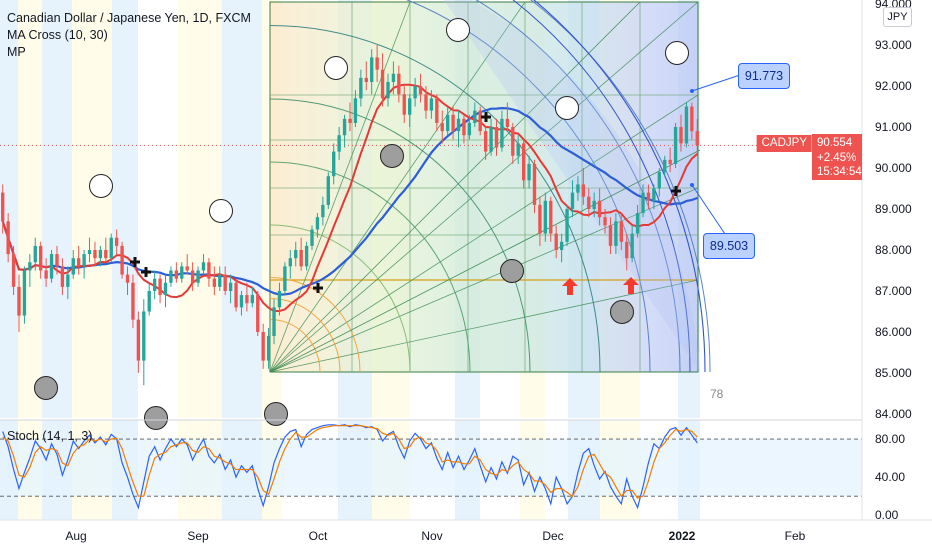 Image resolution: width=932 pixels, height=550 pixels. I want to click on price-tick-label: 88.000, so click(893, 250).